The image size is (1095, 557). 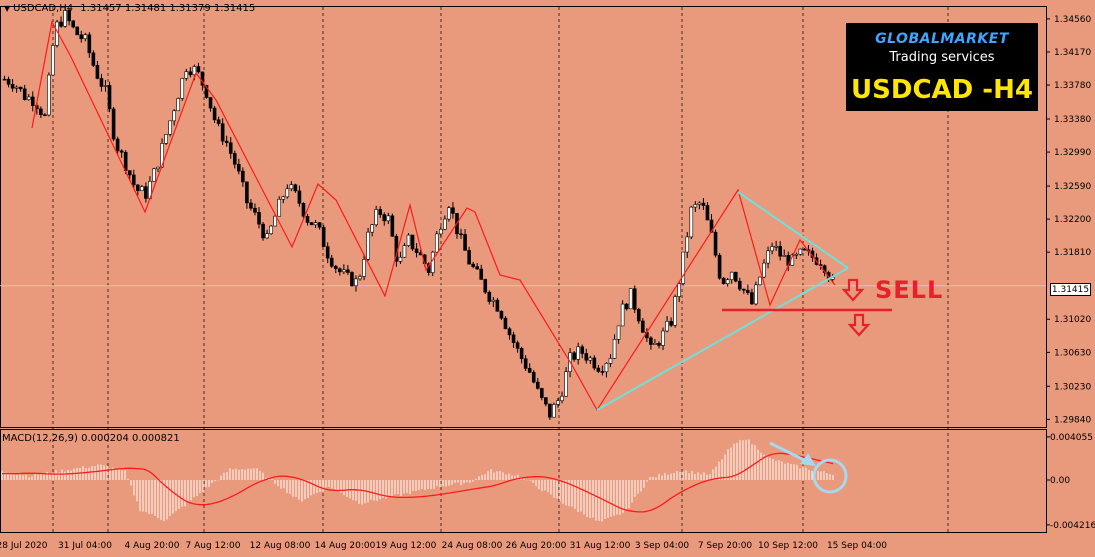 I want to click on price-tick-label: 1.30630, so click(x=1072, y=353).